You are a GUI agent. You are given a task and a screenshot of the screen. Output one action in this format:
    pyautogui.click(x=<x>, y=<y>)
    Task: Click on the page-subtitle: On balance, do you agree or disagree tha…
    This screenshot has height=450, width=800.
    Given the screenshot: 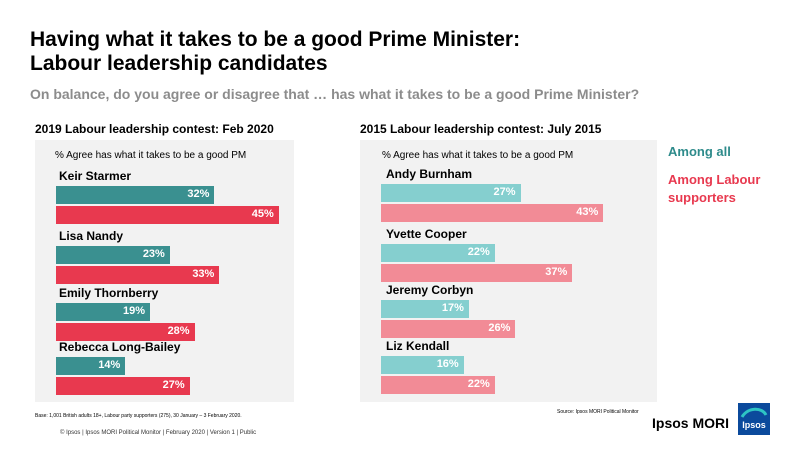 What is the action you would take?
    pyautogui.click(x=335, y=94)
    